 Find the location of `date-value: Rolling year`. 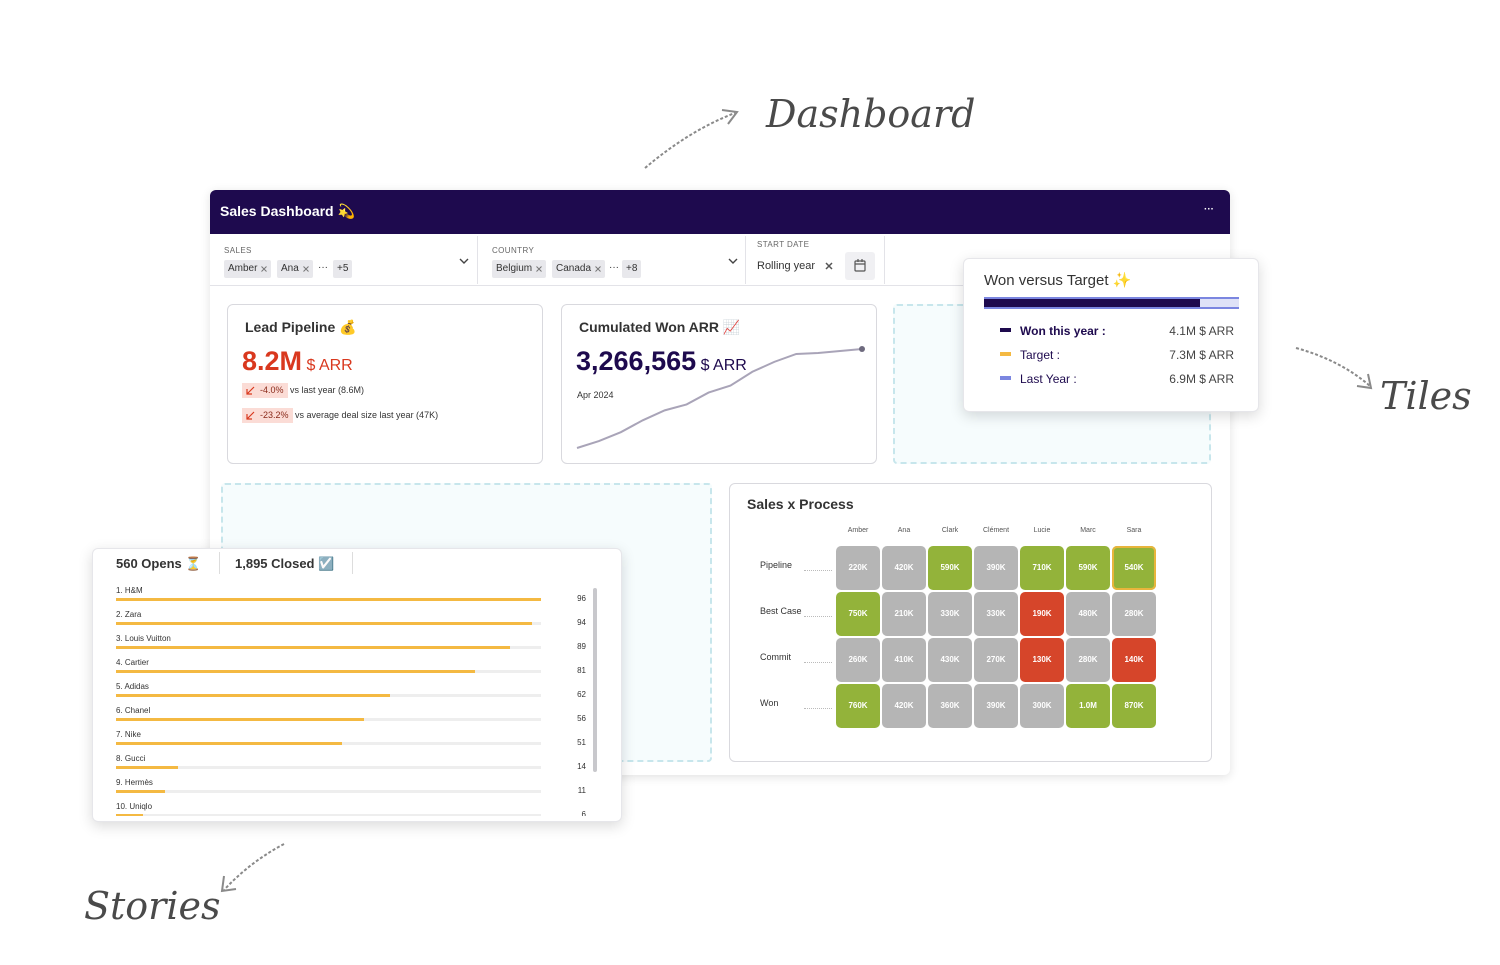

date-value: Rolling year is located at coordinates (786, 266).